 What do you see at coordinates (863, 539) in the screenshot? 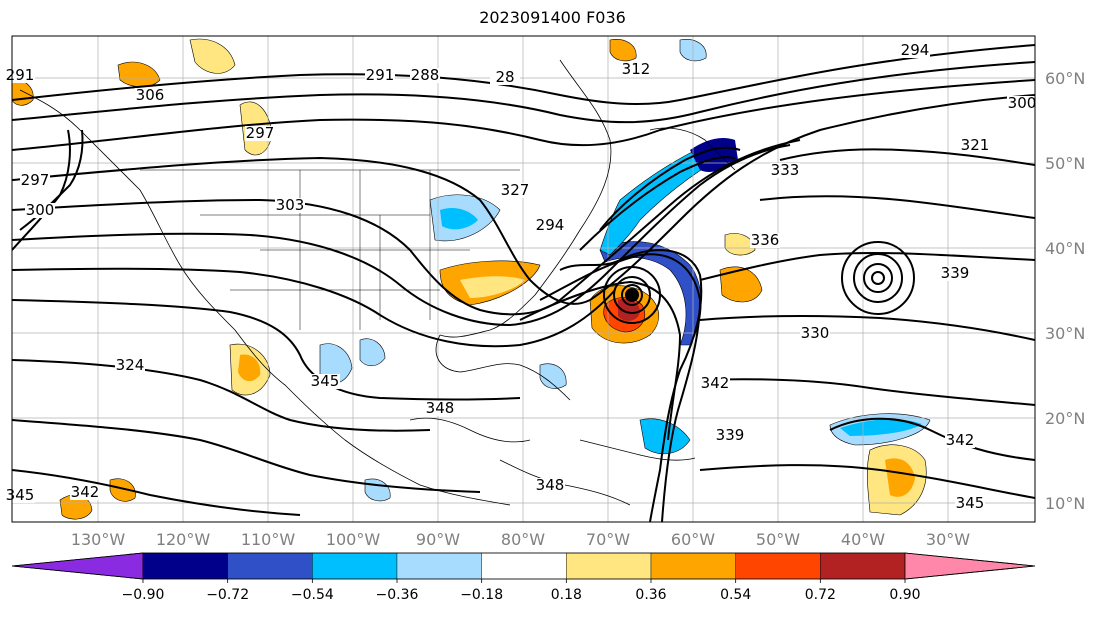
I see `longitude-label: 40°W` at bounding box center [863, 539].